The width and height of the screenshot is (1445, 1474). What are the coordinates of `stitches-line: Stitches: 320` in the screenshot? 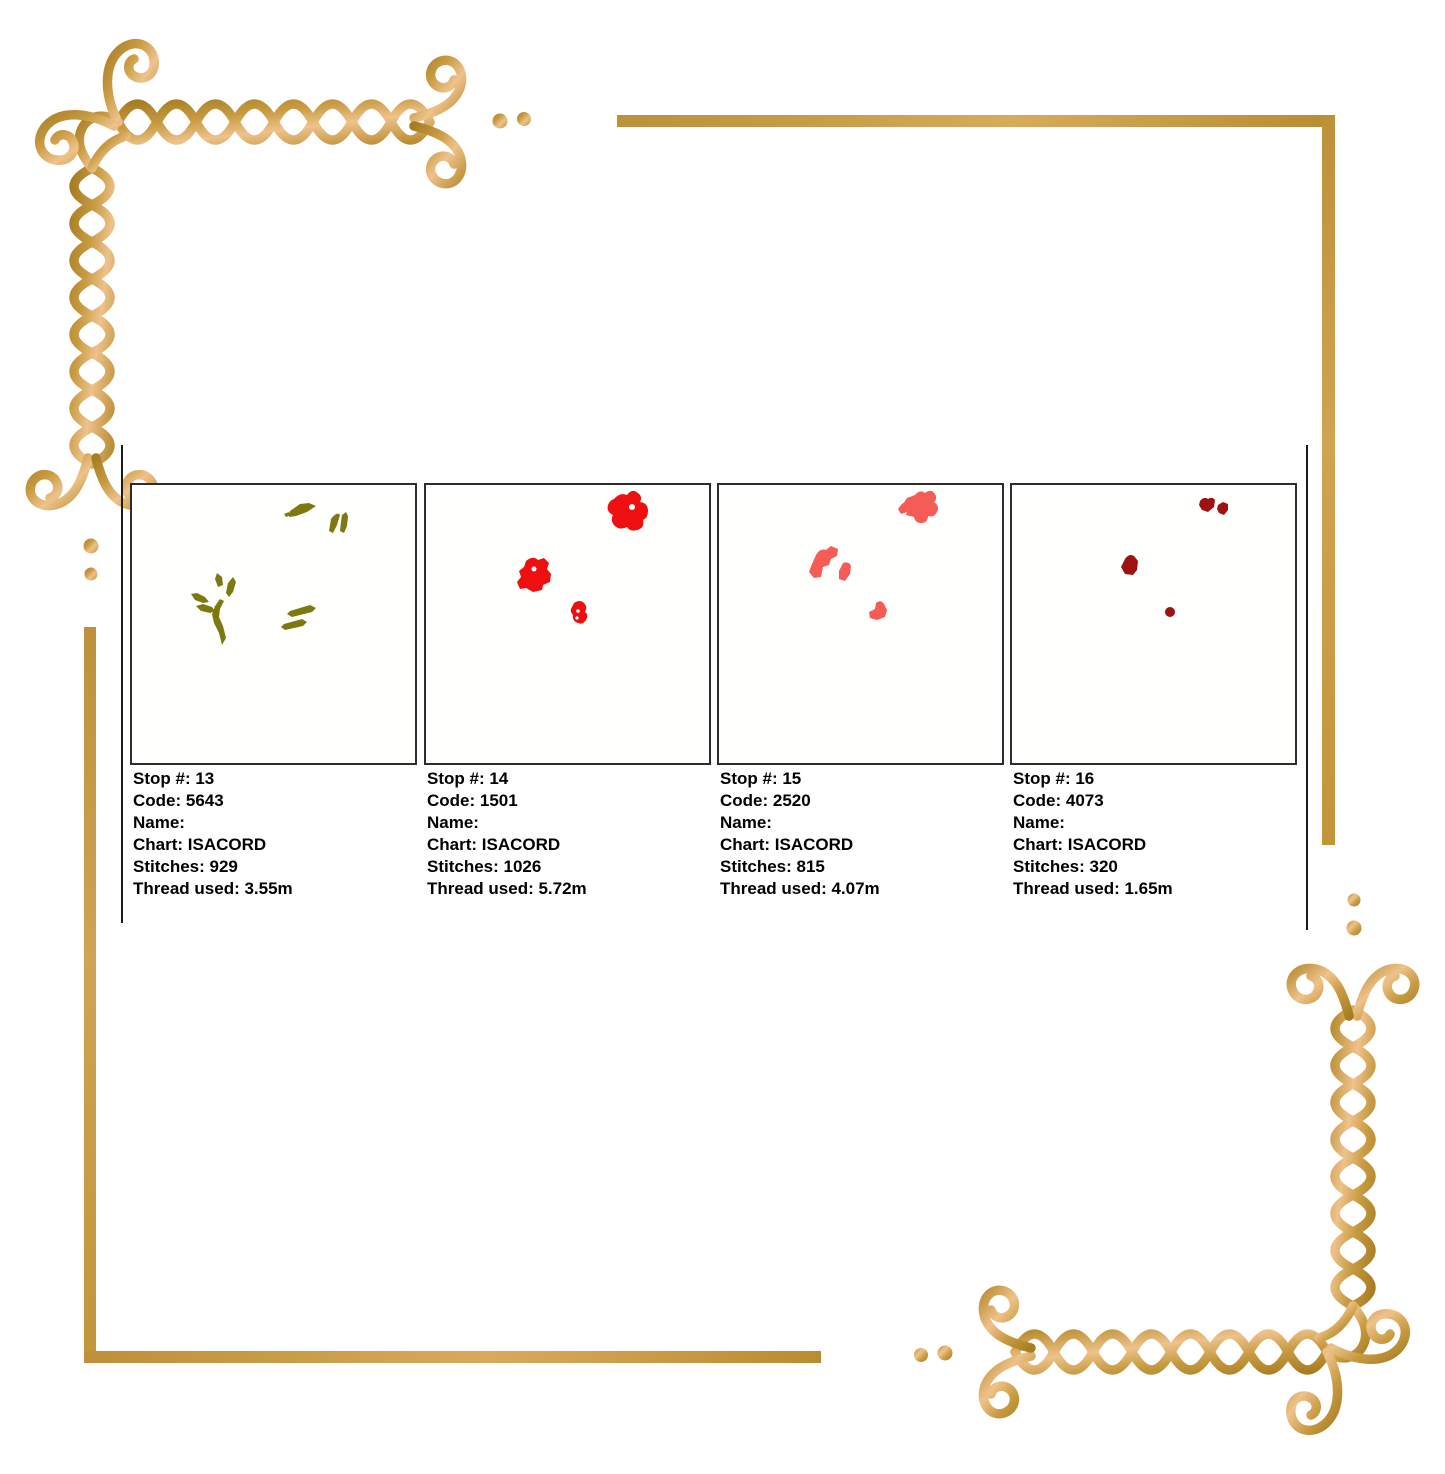 It's located at (1065, 866).